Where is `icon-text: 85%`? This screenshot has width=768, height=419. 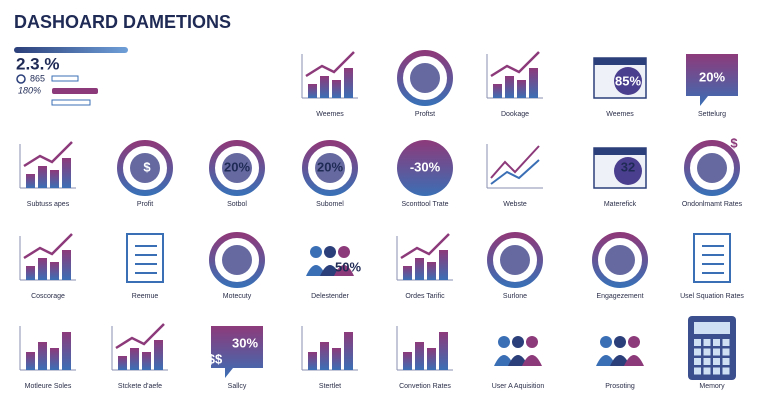 icon-text: 85% is located at coordinates (628, 80).